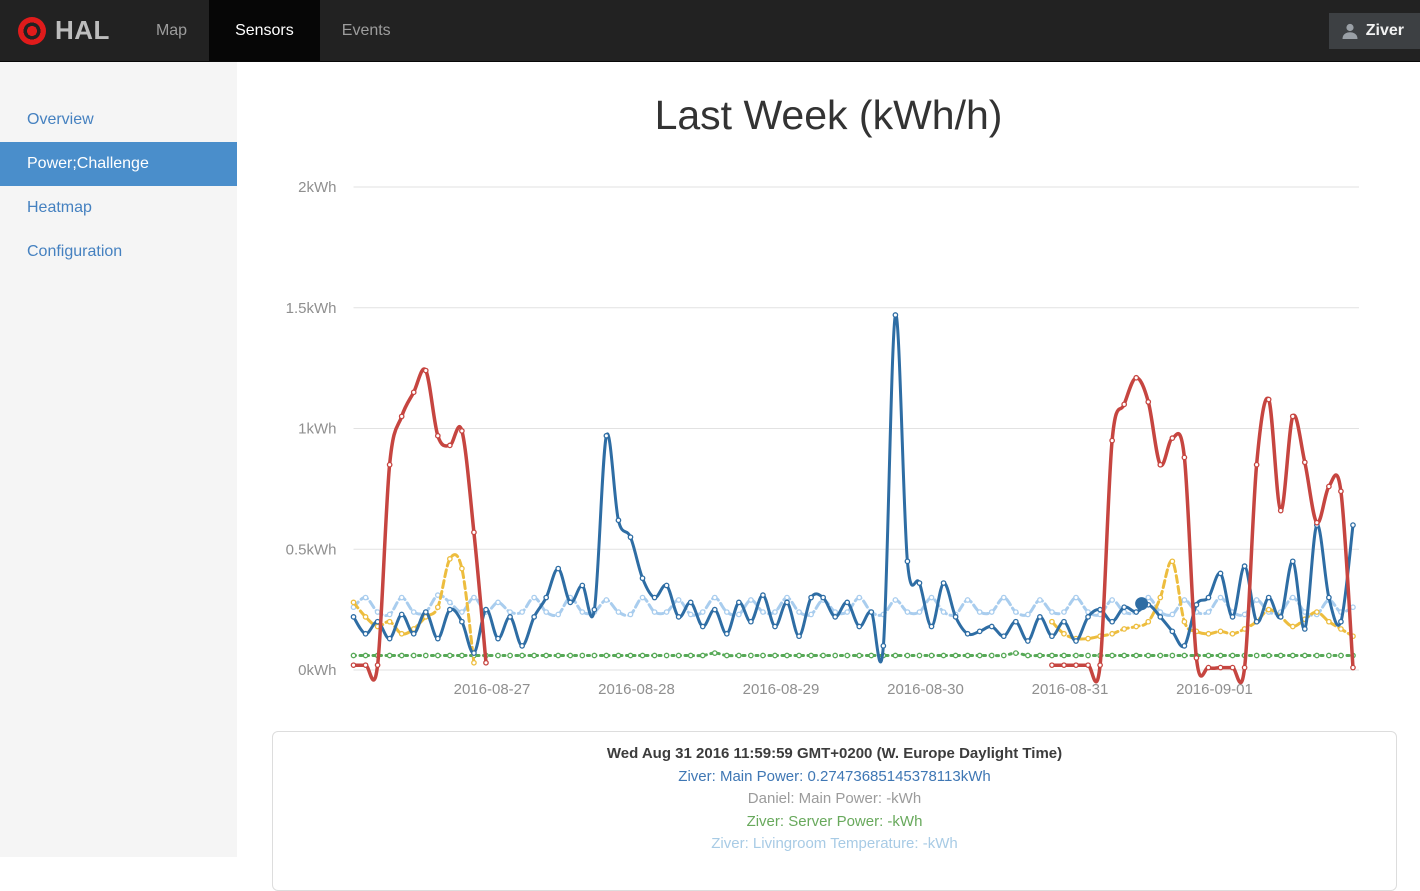  Describe the element at coordinates (82, 30) in the screenshot. I see `brand-title: HAL` at that location.